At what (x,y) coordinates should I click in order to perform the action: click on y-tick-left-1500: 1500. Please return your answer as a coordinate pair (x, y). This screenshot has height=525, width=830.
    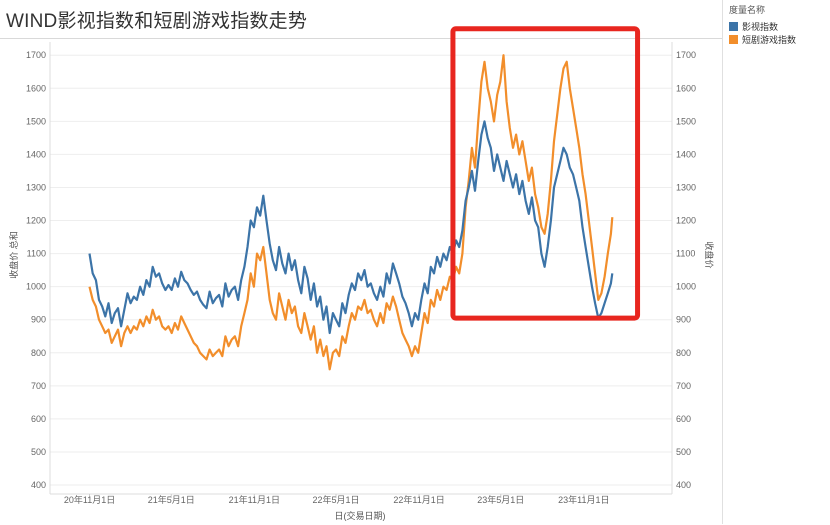
    Looking at the image, I should click on (36, 121).